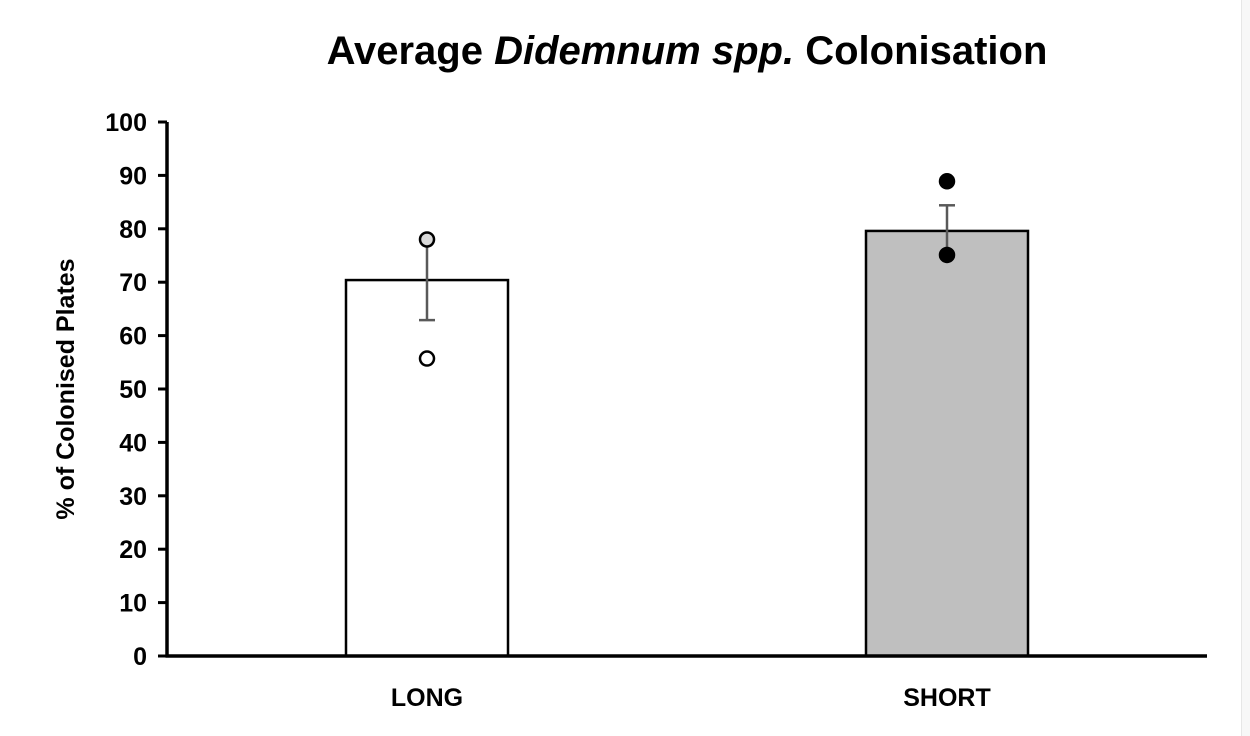 The width and height of the screenshot is (1250, 736). Describe the element at coordinates (133, 550) in the screenshot. I see `y-tick-label: 20` at that location.